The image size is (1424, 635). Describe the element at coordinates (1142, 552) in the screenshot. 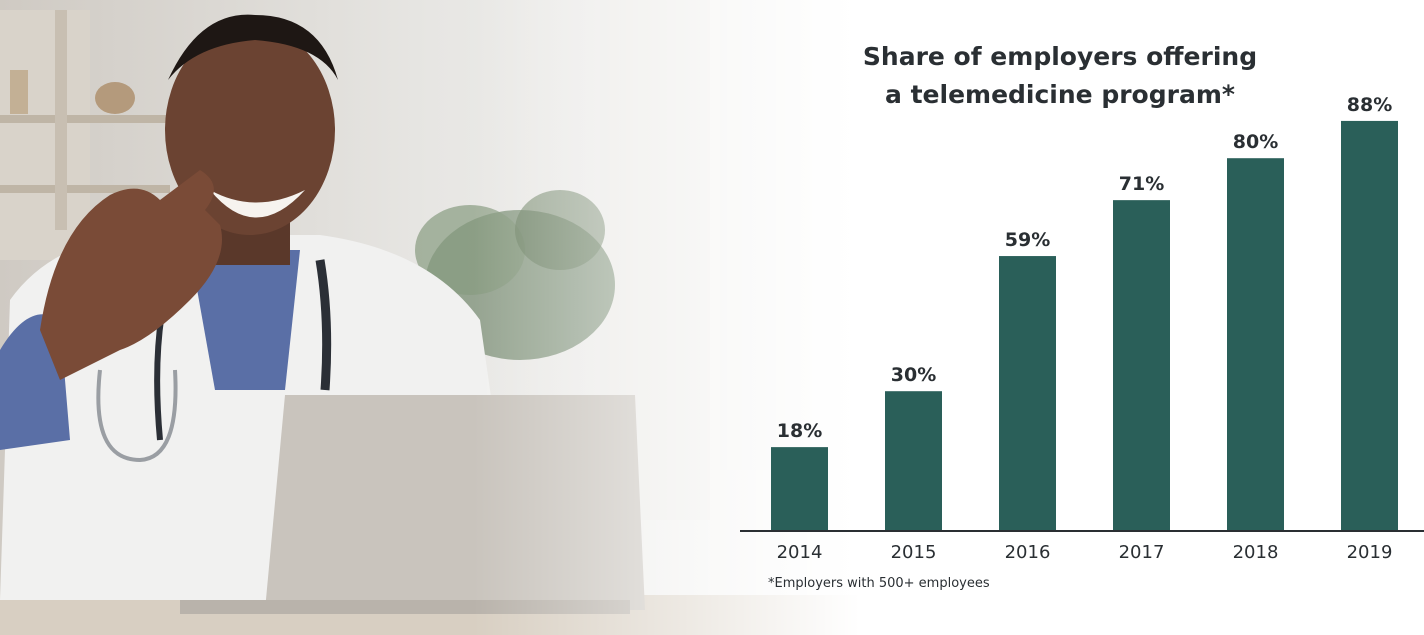

I see `x-tick-label-2017: 2017` at that location.